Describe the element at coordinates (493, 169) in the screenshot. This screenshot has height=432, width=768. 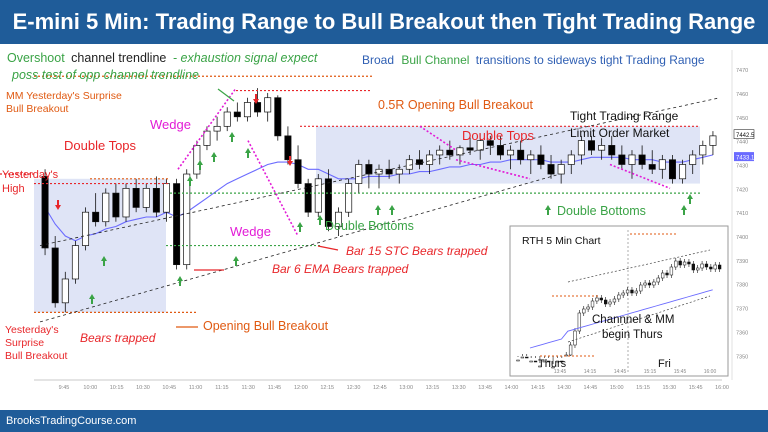
I see `mid-wedge-line` at that location.